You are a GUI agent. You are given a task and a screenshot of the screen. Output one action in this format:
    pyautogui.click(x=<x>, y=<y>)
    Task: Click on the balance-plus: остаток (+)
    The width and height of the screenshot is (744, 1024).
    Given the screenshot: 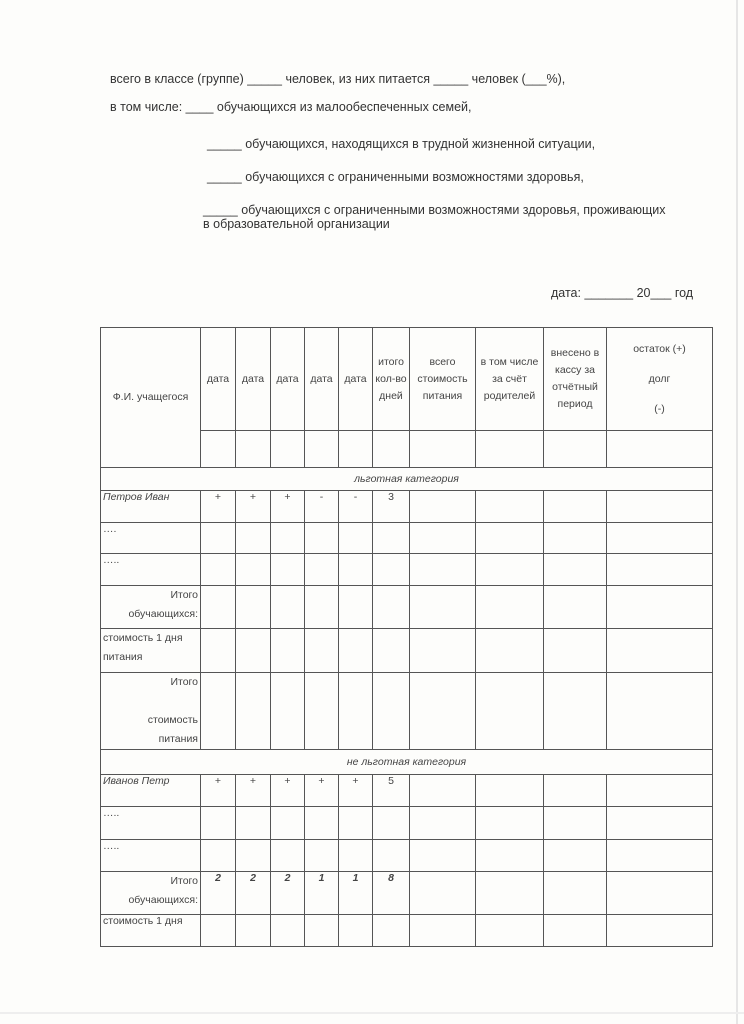 What is the action you would take?
    pyautogui.click(x=659, y=349)
    